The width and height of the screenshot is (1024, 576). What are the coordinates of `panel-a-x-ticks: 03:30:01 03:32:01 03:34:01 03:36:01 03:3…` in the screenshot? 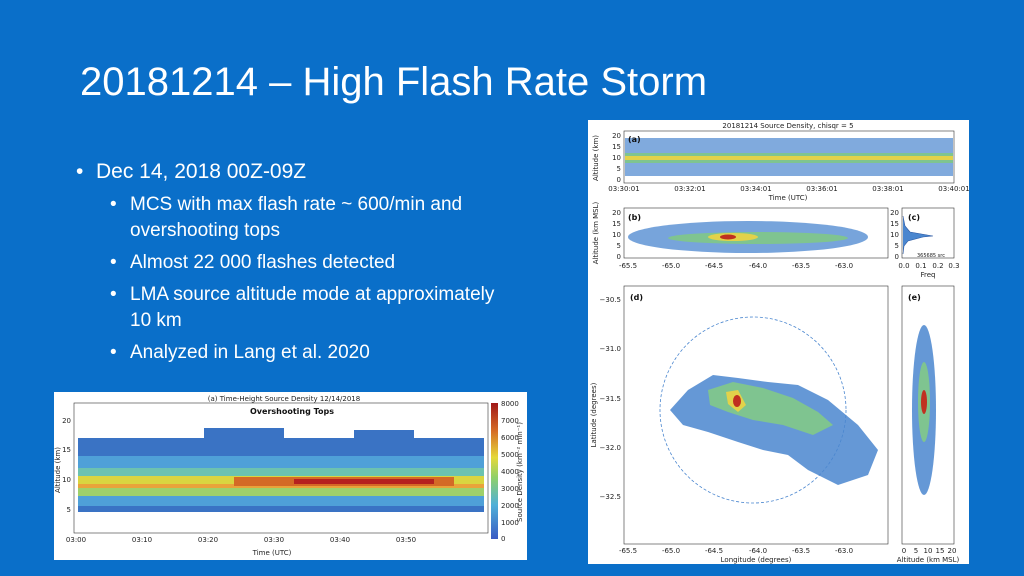 It's located at (788, 189).